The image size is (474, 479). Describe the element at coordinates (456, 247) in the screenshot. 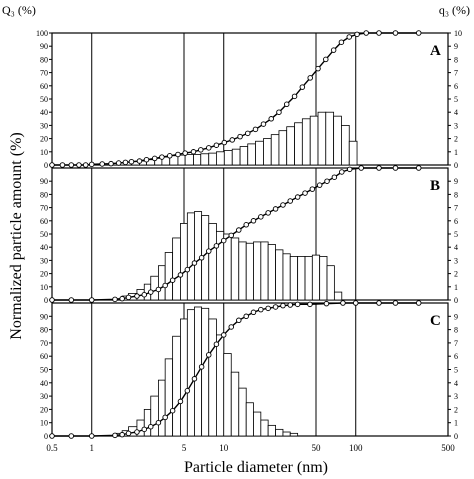

I see `right-tick-label: 4` at that location.